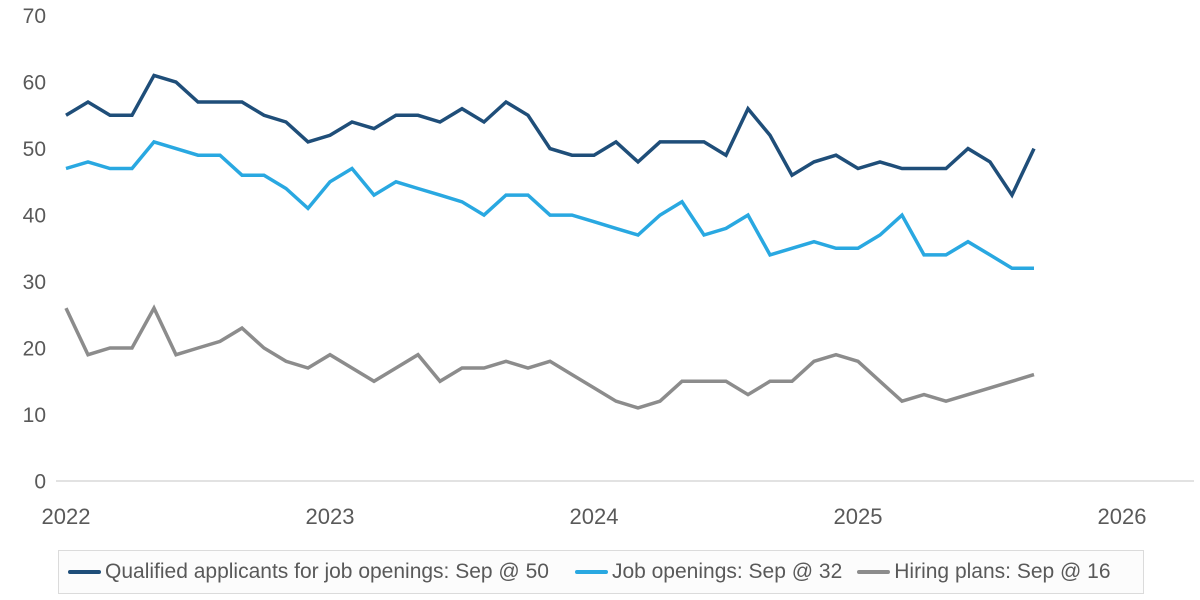 This screenshot has width=1200, height=600. I want to click on legend-label: Job openings: Sep @ 32, so click(727, 571).